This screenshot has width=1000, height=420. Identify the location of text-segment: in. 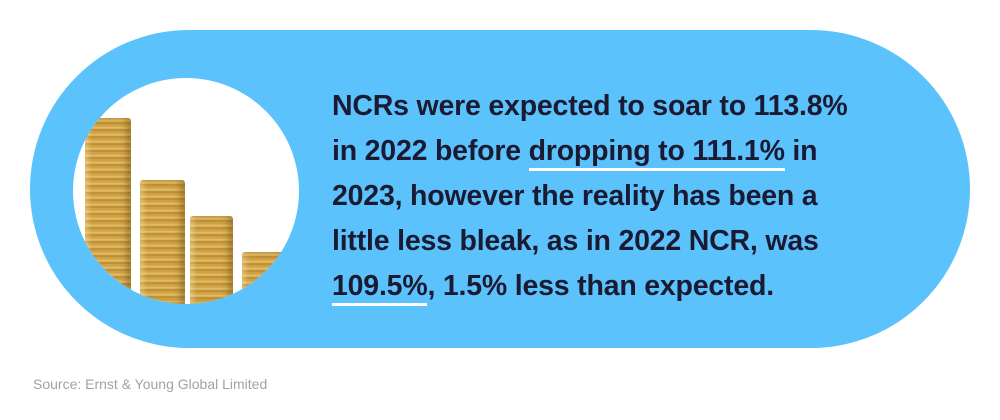
(801, 151).